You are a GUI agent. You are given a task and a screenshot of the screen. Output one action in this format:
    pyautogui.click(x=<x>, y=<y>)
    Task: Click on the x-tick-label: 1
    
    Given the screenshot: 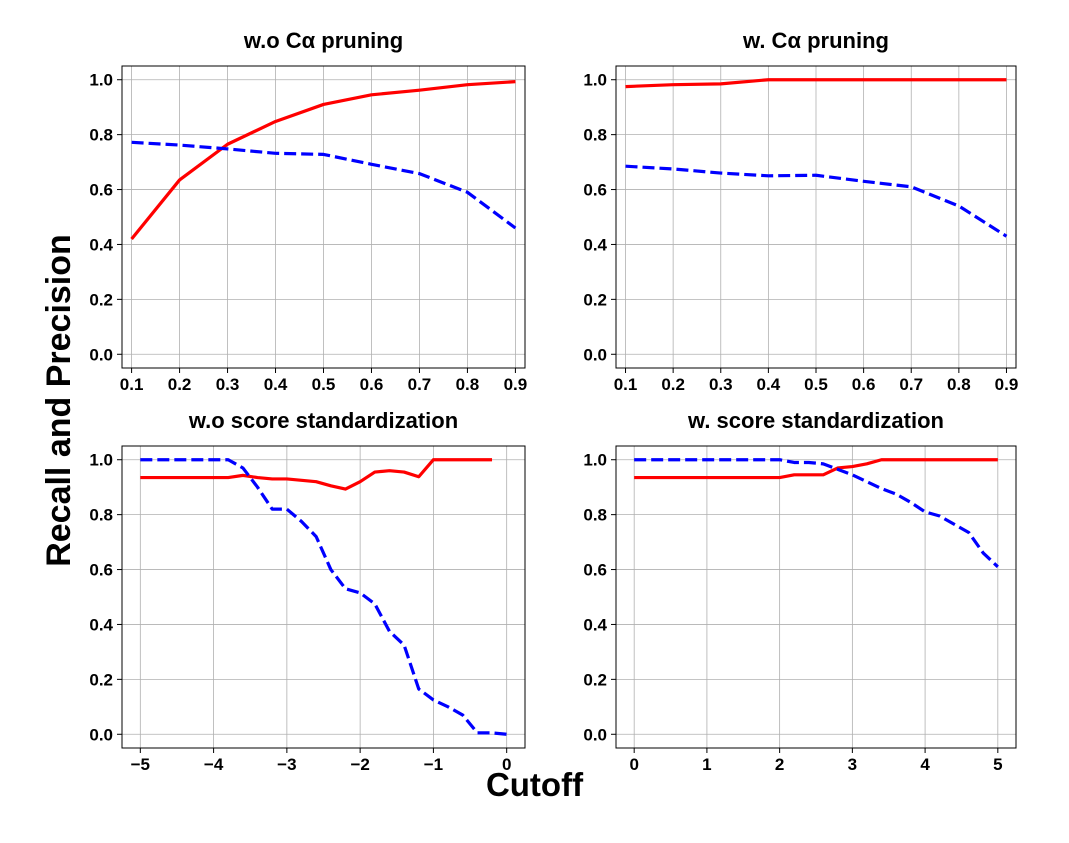 What is the action you would take?
    pyautogui.click(x=706, y=764)
    